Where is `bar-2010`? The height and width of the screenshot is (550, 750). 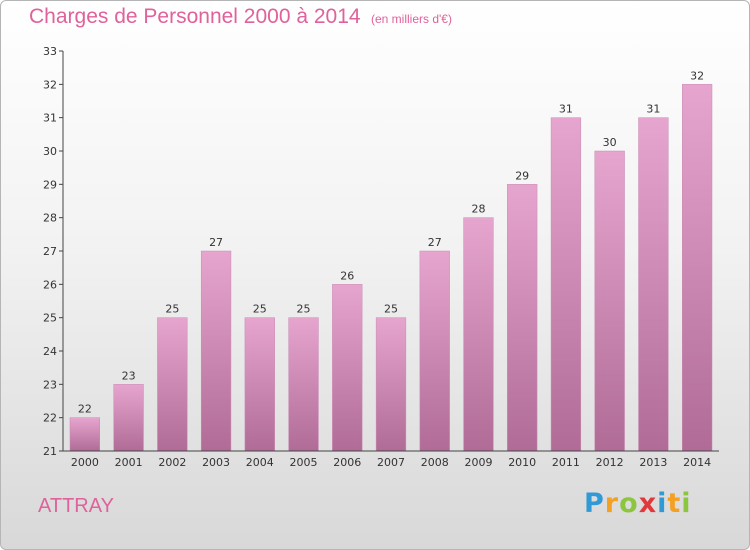
bar-2010 is located at coordinates (522, 318).